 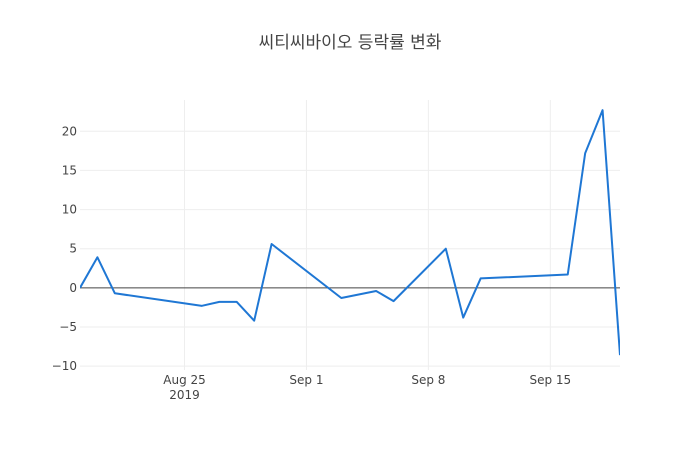 I want to click on x-tick-label: Sep 15, so click(x=550, y=380).